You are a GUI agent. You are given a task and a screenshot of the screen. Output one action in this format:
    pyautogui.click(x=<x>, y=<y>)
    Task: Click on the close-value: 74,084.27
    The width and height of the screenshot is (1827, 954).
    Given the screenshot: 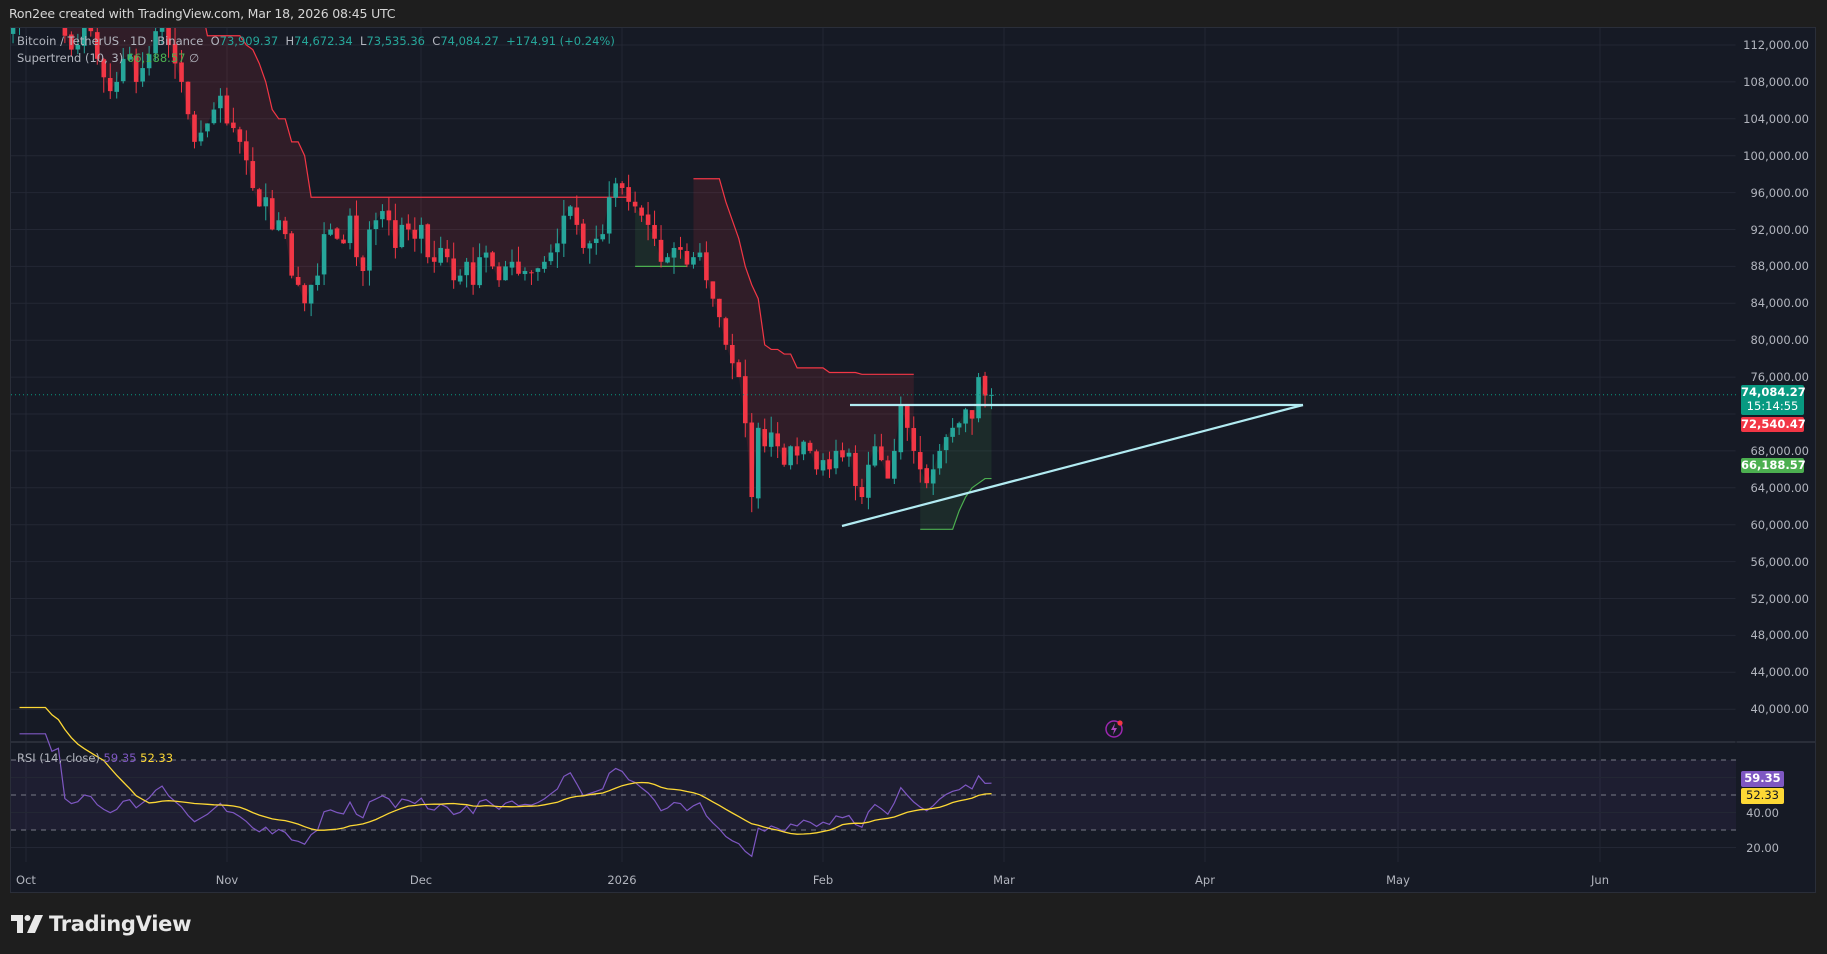 What is the action you would take?
    pyautogui.click(x=469, y=41)
    